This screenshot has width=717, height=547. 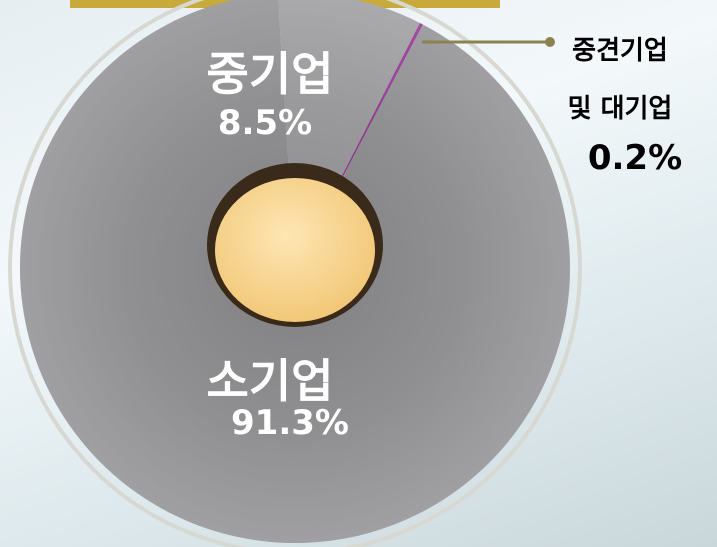 I want to click on leader-dot, so click(x=550, y=42).